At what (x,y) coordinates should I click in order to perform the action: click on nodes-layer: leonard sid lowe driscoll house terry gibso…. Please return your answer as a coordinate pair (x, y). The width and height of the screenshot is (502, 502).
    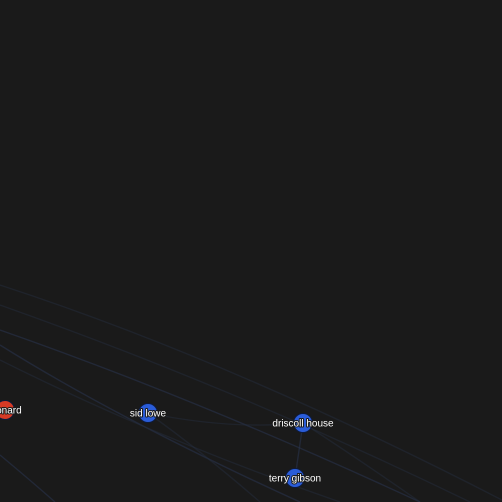
    Looking at the image, I should click on (167, 444).